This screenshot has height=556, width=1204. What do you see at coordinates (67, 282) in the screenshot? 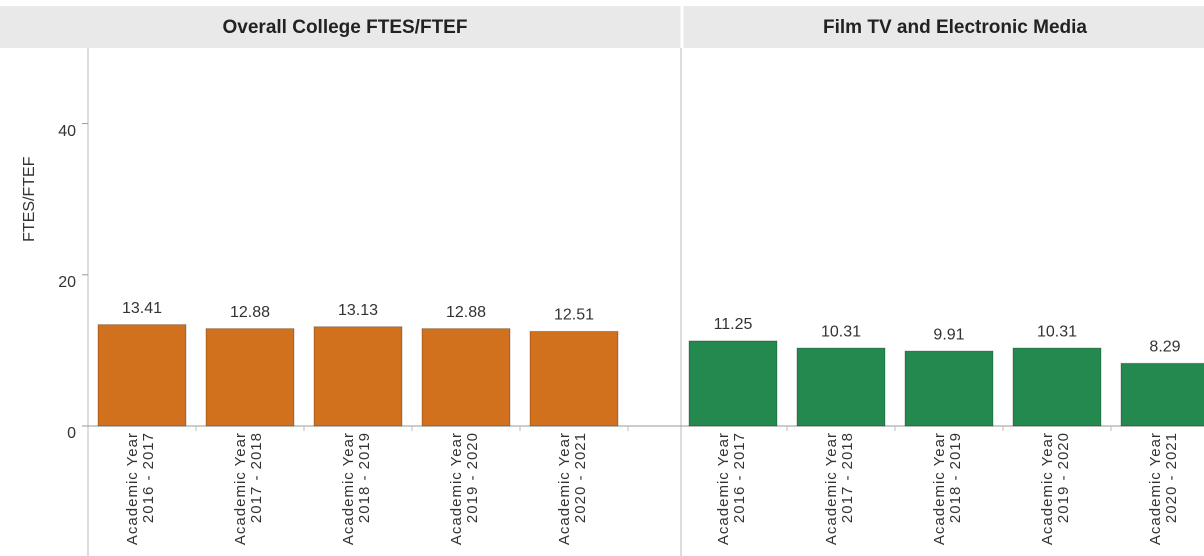
I see `y-tick-label: 20` at bounding box center [67, 282].